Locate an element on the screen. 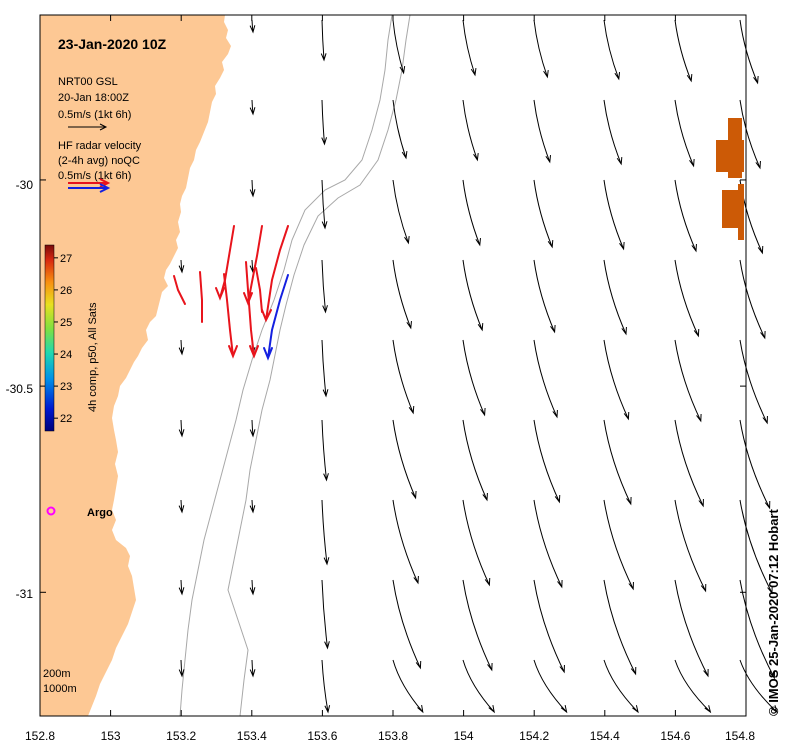 The height and width of the screenshot is (750, 789). radar-scale-arrow-blue is located at coordinates (89, 188).